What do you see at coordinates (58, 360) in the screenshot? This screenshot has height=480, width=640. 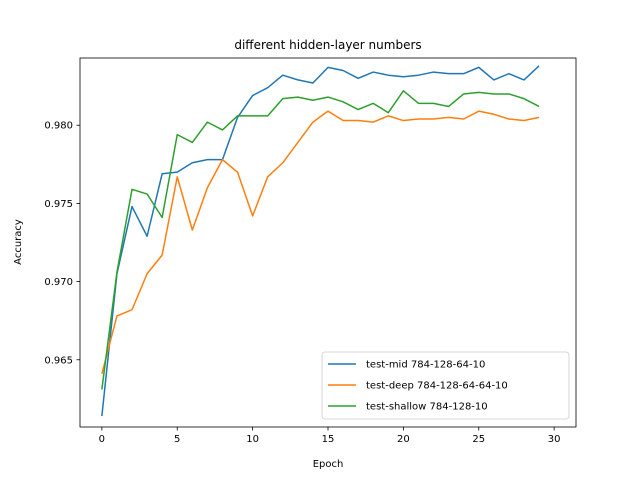 I see `y-tick-label: 0.965` at bounding box center [58, 360].